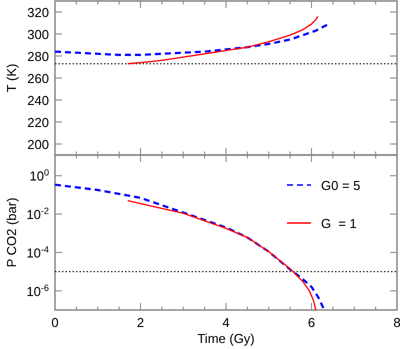 The height and width of the screenshot is (349, 400). Describe the element at coordinates (37, 290) in the screenshot. I see `y-tick-label: 10$^{-6}$` at that location.